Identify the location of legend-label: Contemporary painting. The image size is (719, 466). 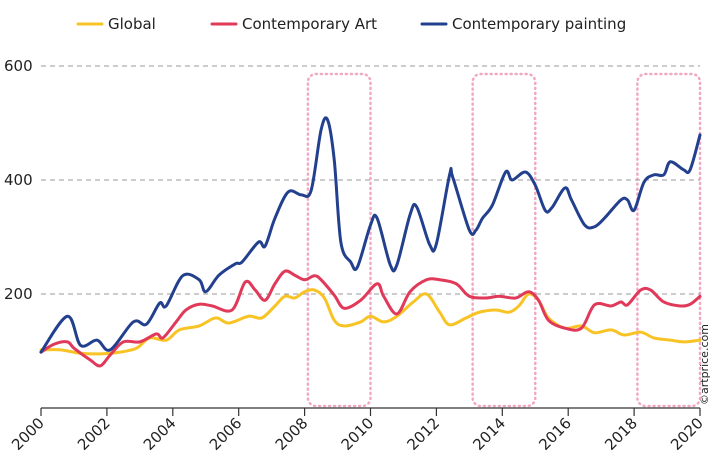
(539, 24).